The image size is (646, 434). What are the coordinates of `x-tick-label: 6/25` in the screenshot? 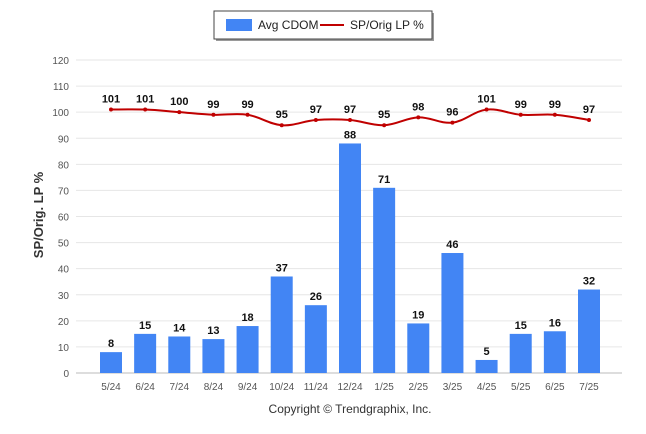 It's located at (555, 387).